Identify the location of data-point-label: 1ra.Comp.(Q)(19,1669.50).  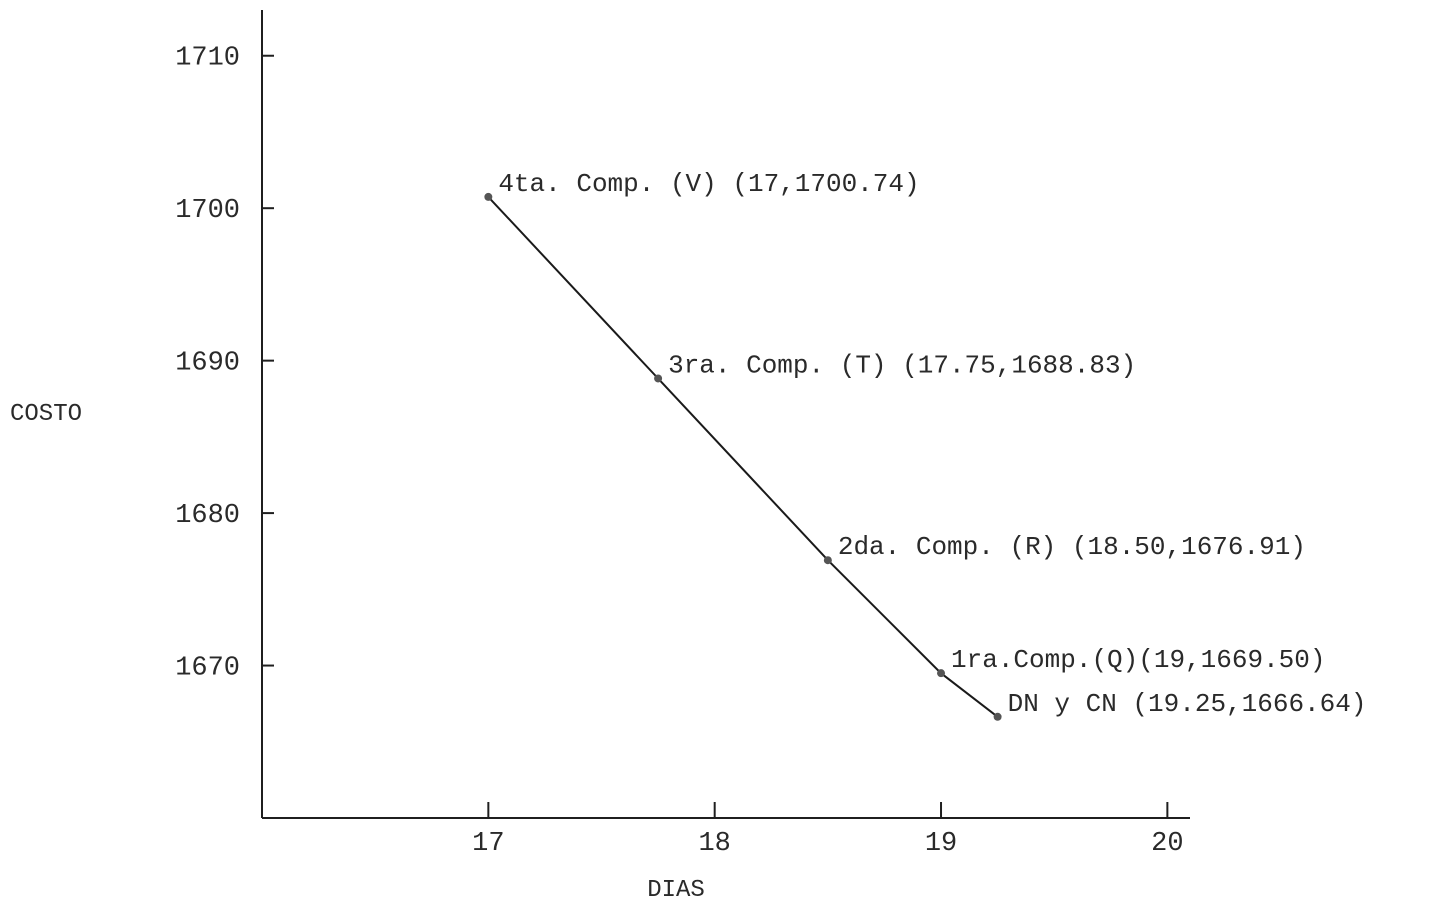
(1138, 660).